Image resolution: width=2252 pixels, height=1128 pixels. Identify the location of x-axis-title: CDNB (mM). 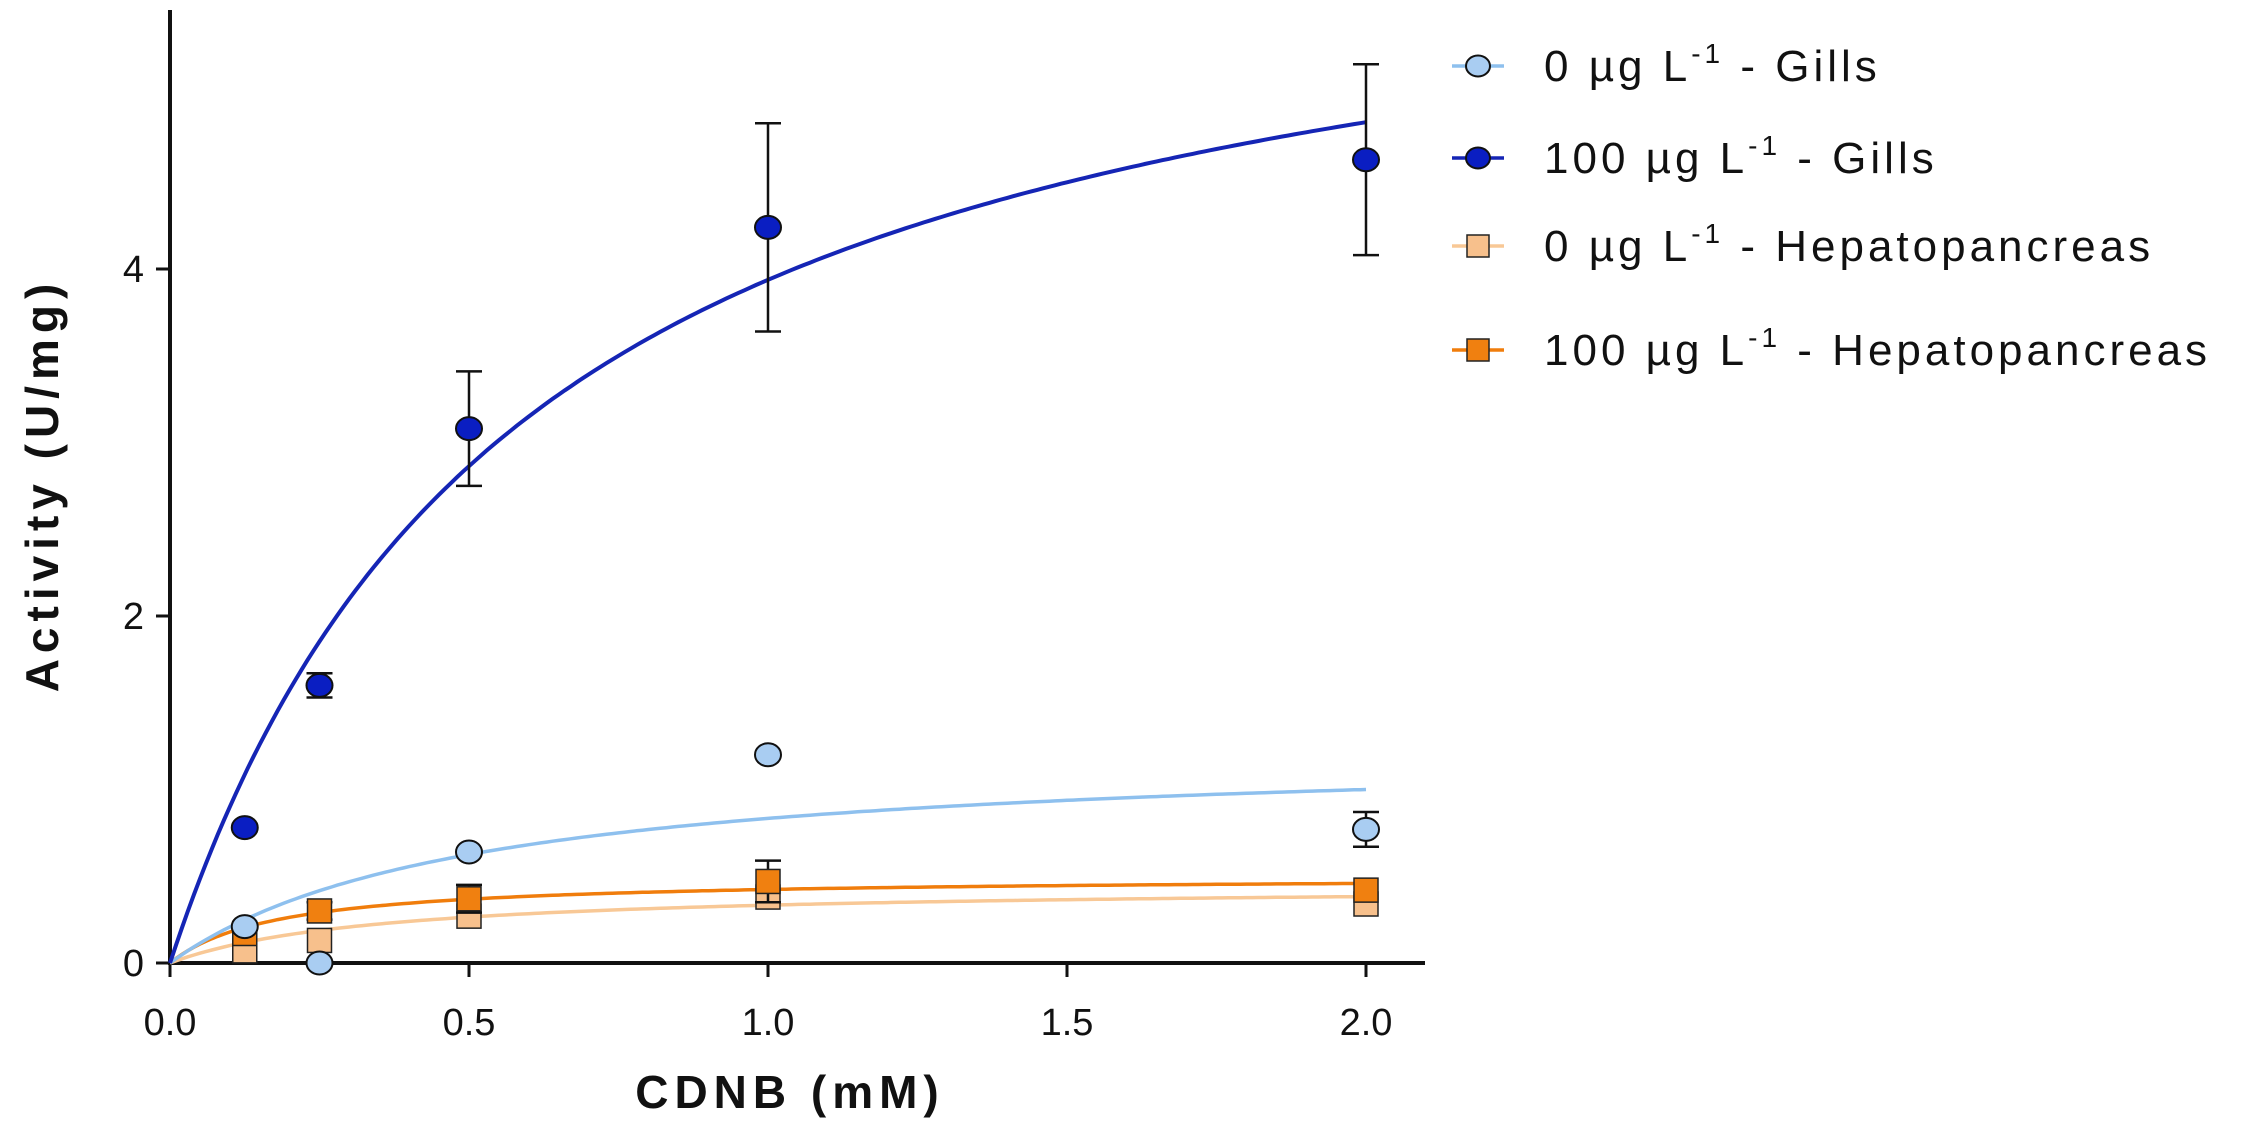
(790, 1092).